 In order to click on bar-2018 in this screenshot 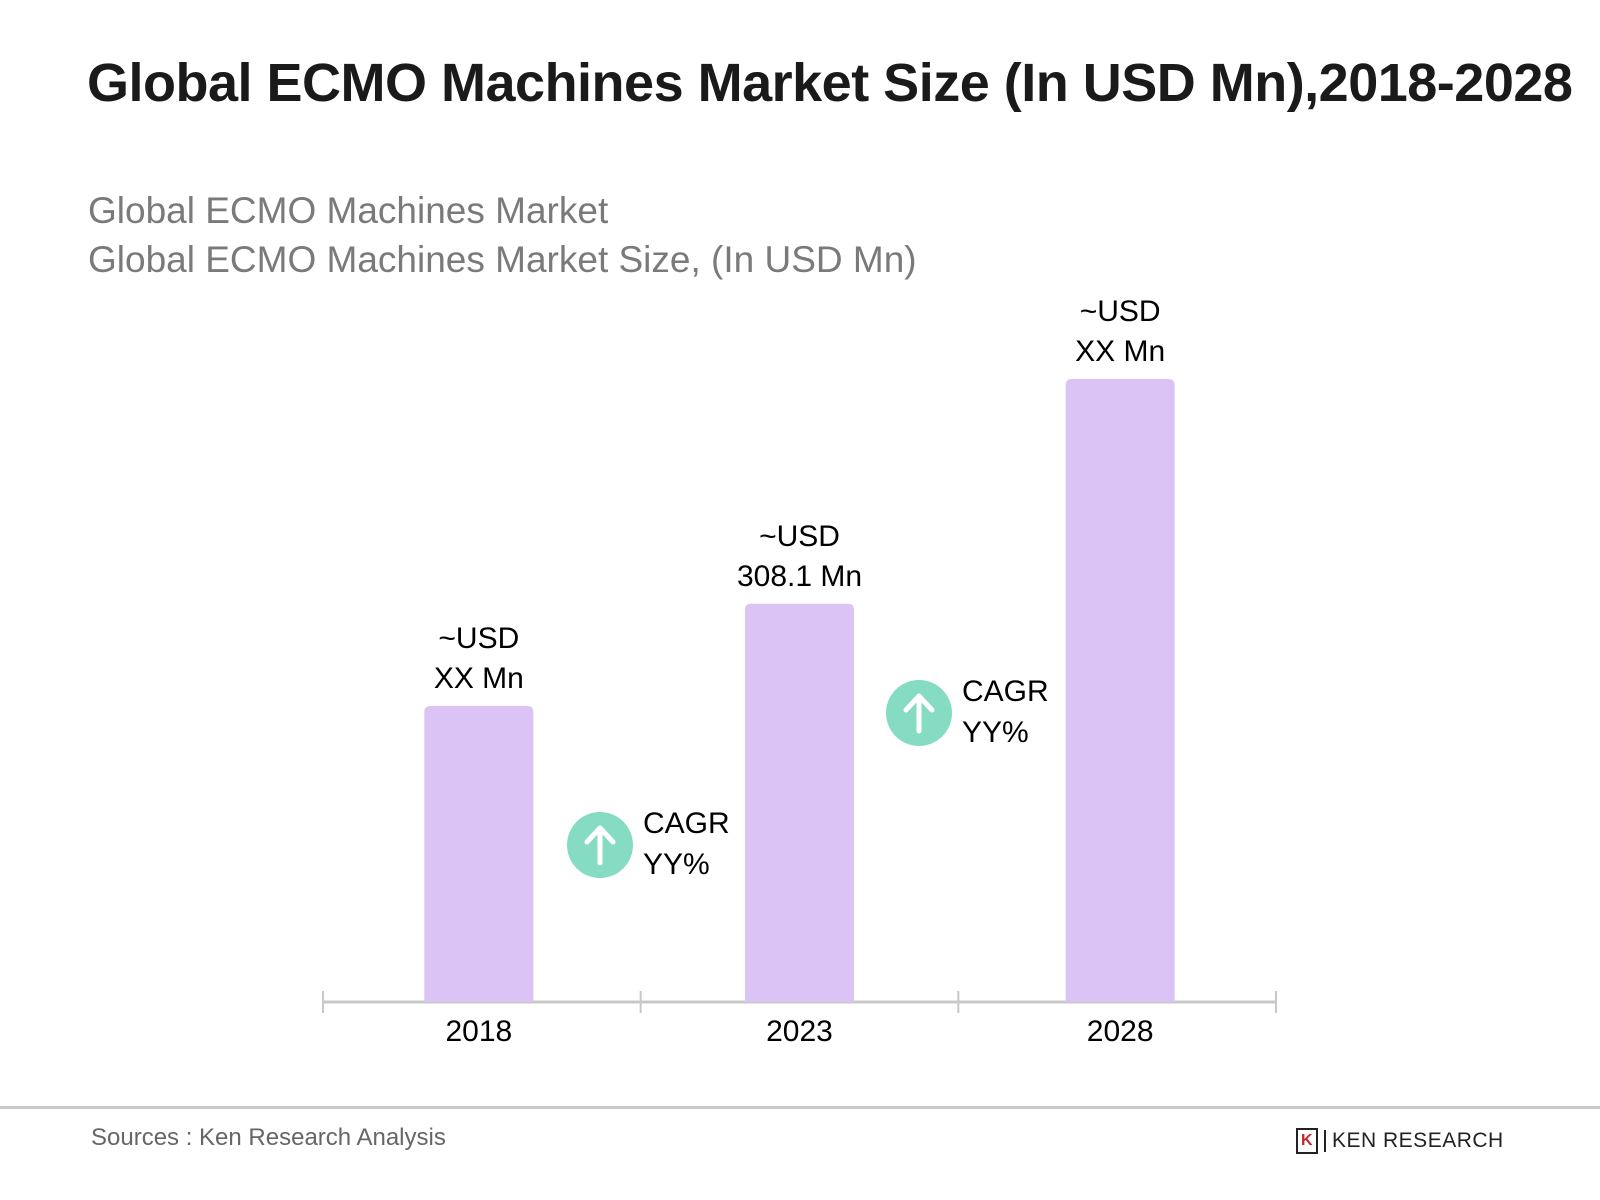, I will do `click(479, 854)`.